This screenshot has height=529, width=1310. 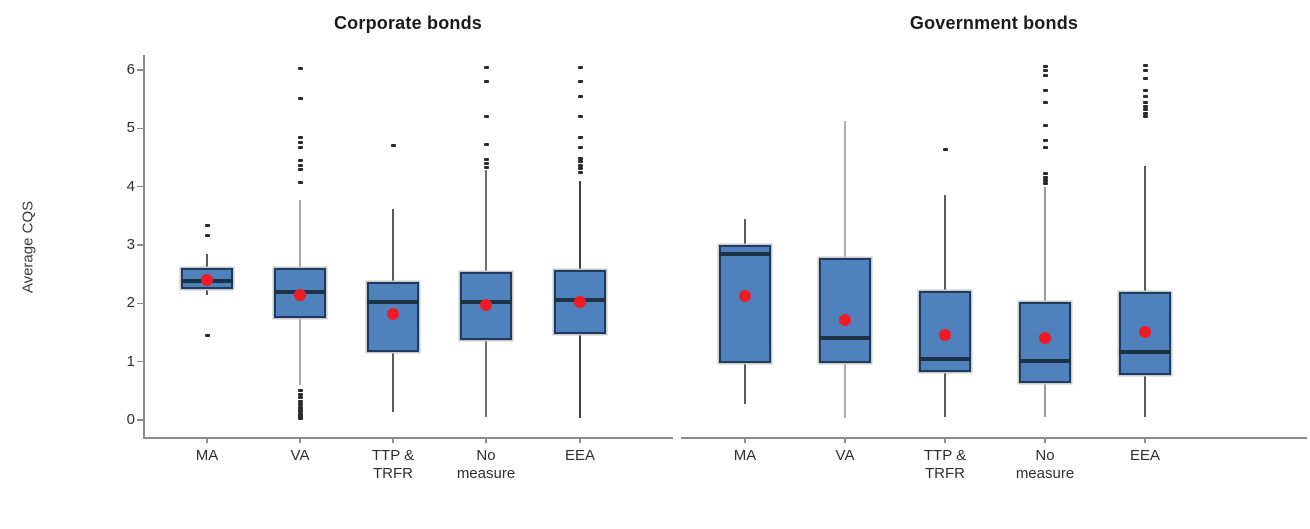 What do you see at coordinates (130, 419) in the screenshot?
I see `y-axis-tick-label: 0` at bounding box center [130, 419].